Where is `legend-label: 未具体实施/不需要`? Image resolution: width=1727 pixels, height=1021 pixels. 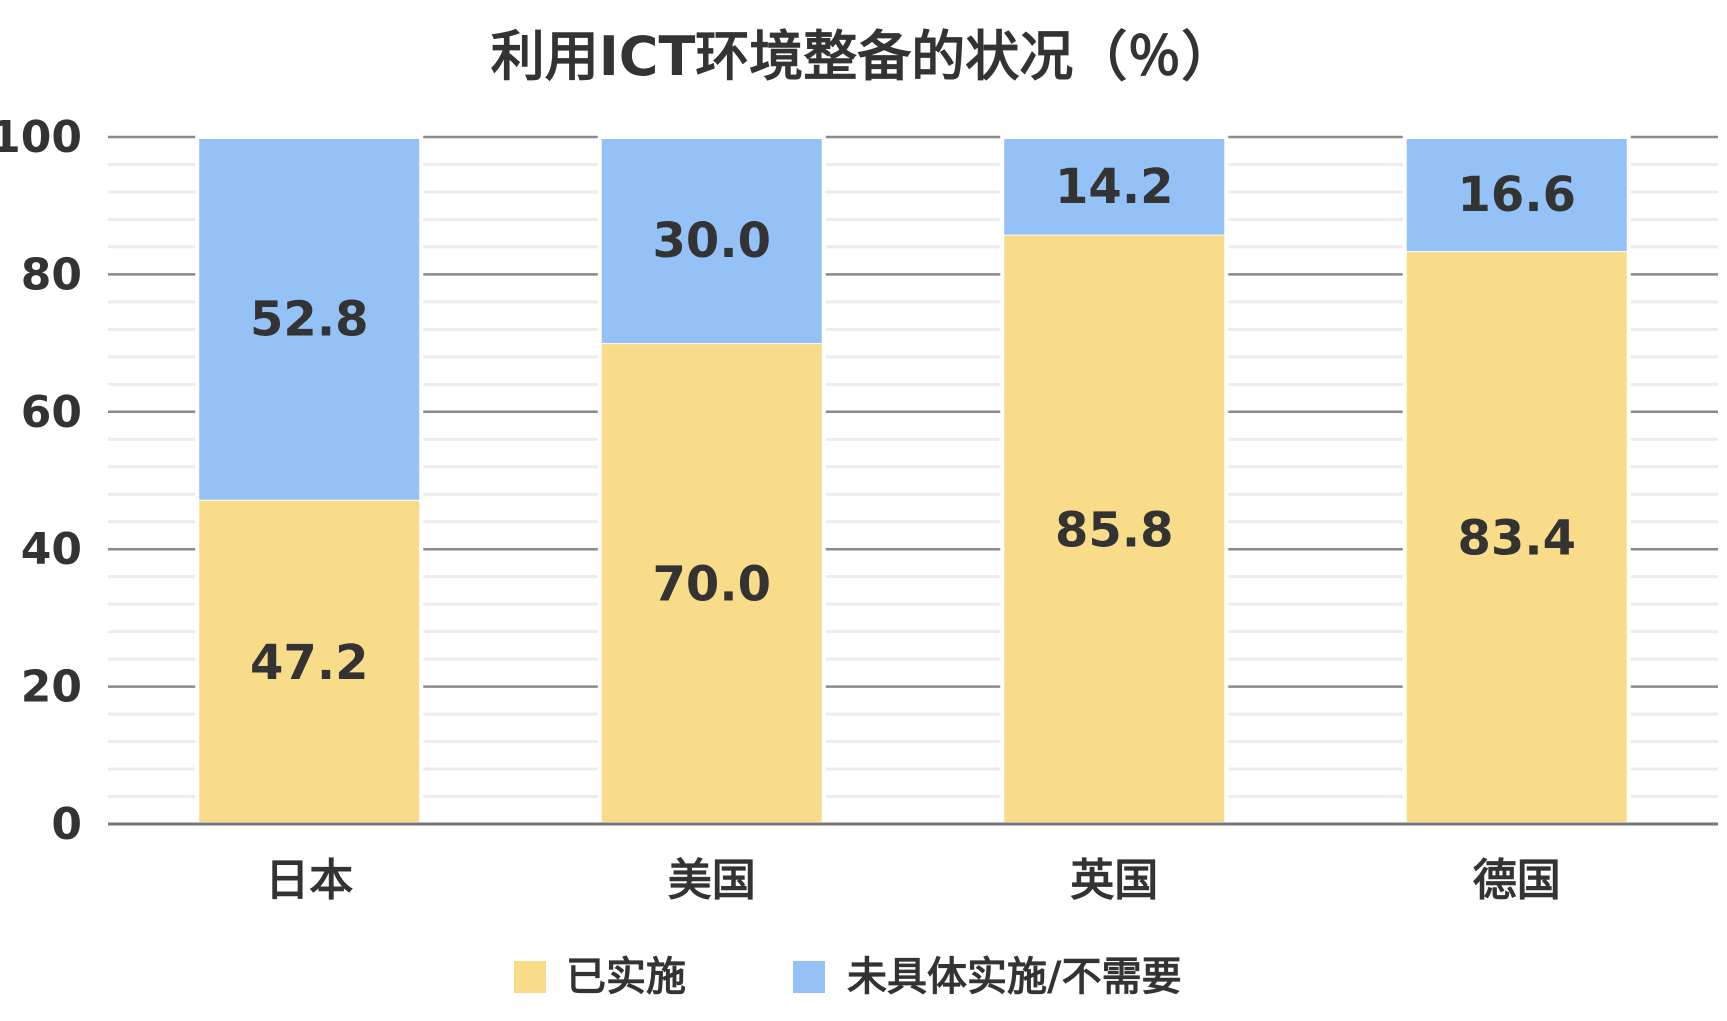
legend-label: 未具体实施/不需要 is located at coordinates (1014, 977).